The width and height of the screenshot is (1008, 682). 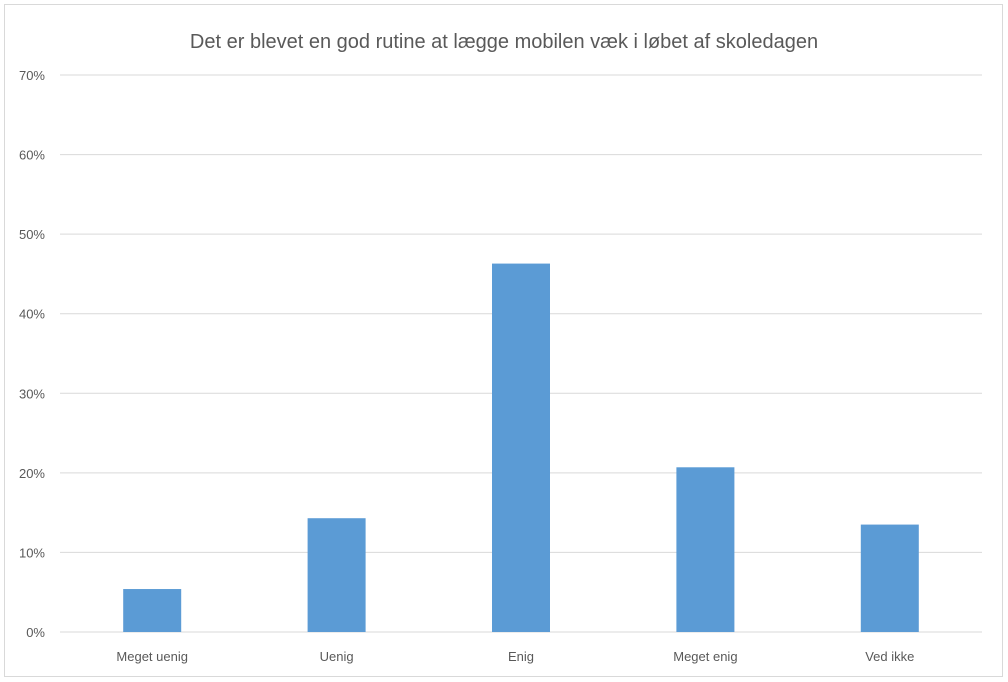 I want to click on y-tick-label: 0%, so click(x=35, y=632).